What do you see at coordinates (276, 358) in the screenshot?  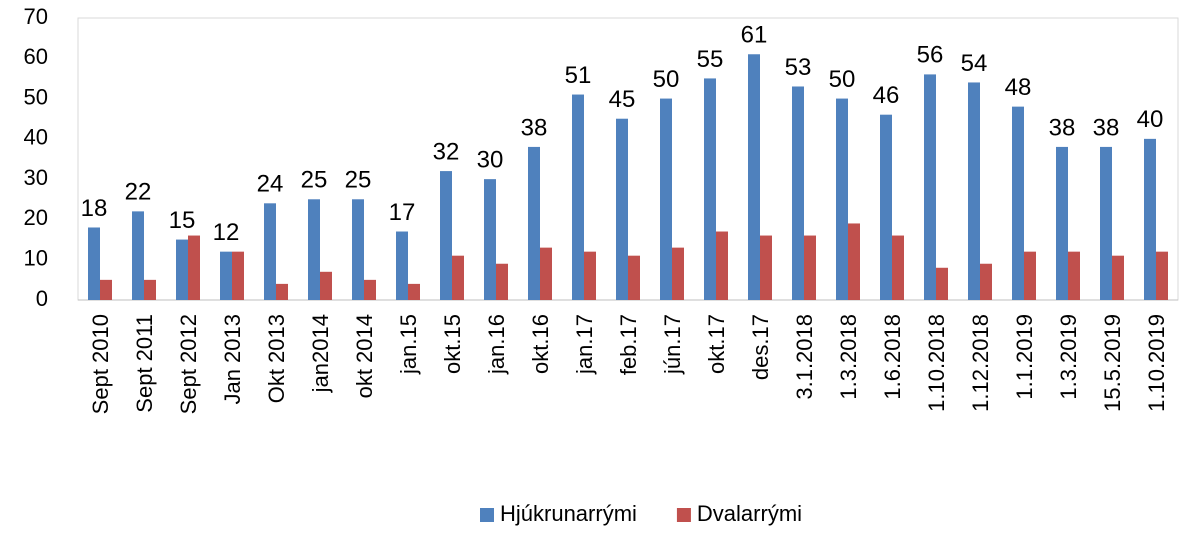 I see `x-tick-label: Okt 2013` at bounding box center [276, 358].